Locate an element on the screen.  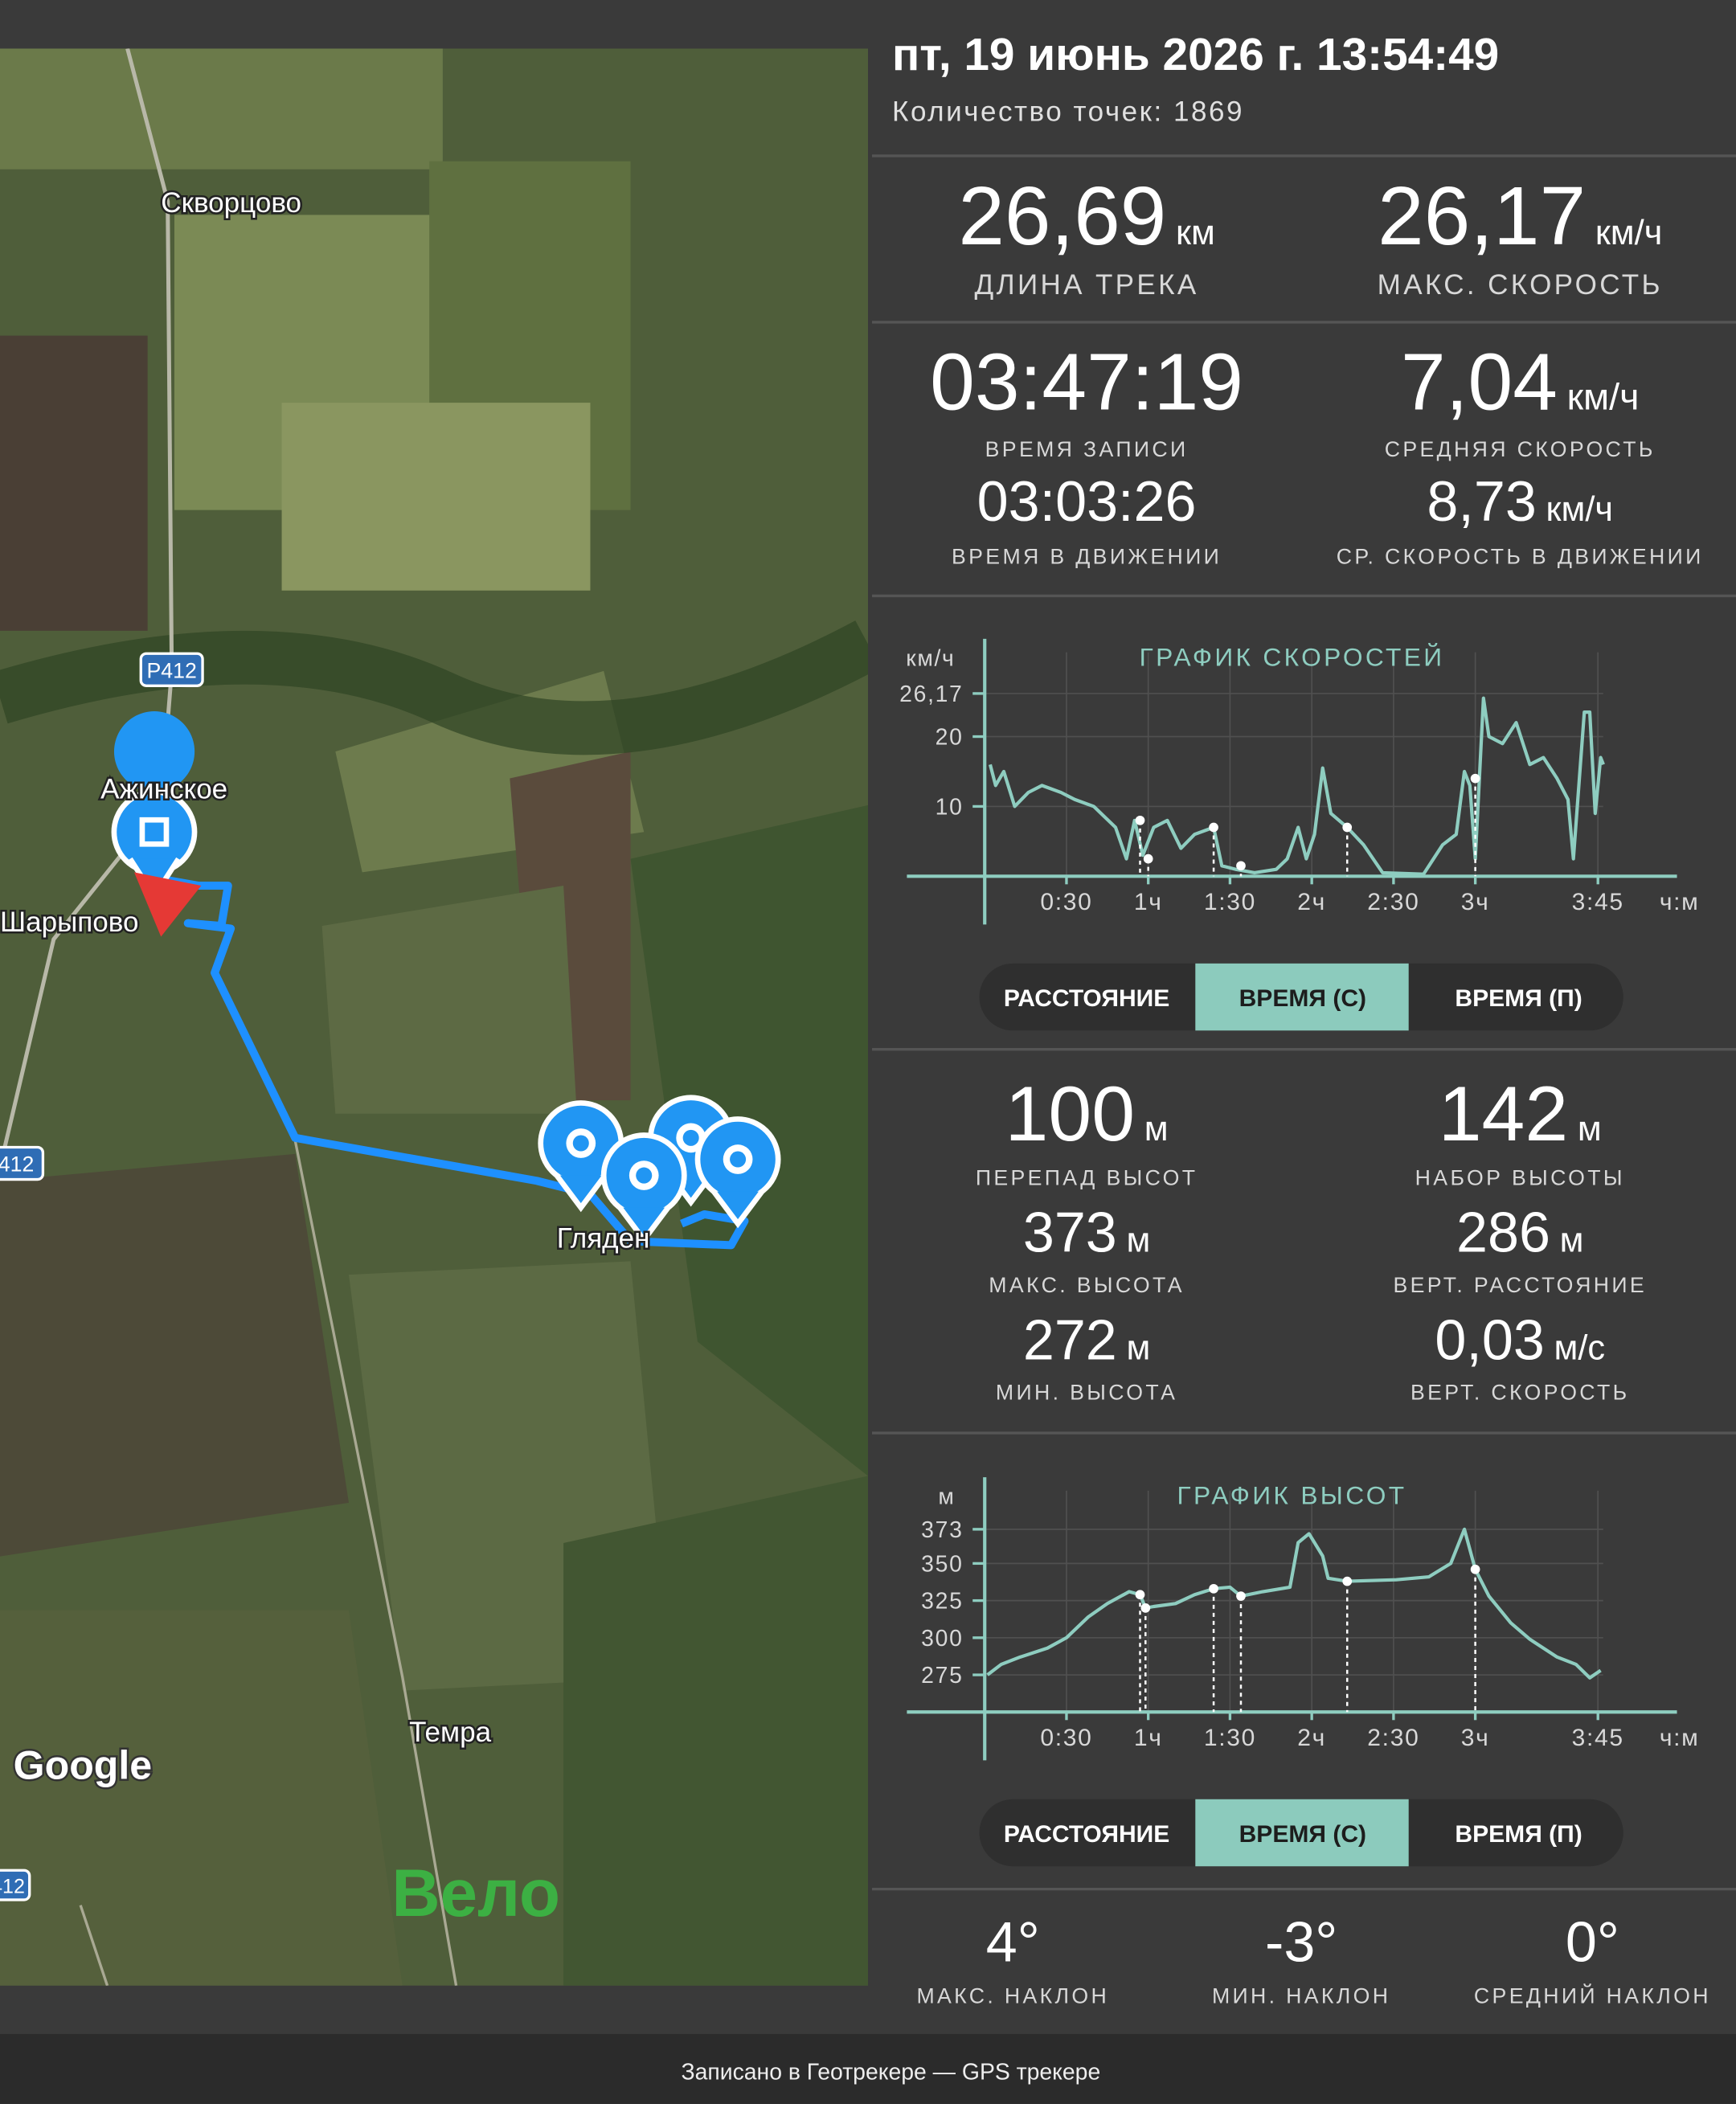
place-label: Ажинское is located at coordinates (163, 789).